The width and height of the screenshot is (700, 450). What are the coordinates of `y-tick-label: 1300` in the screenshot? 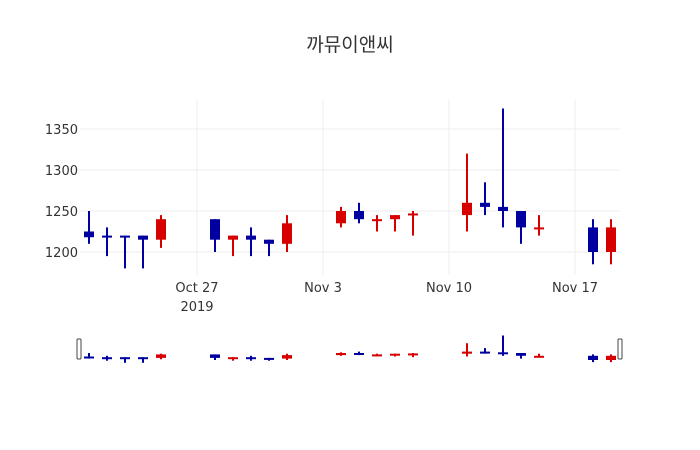 It's located at (61, 171).